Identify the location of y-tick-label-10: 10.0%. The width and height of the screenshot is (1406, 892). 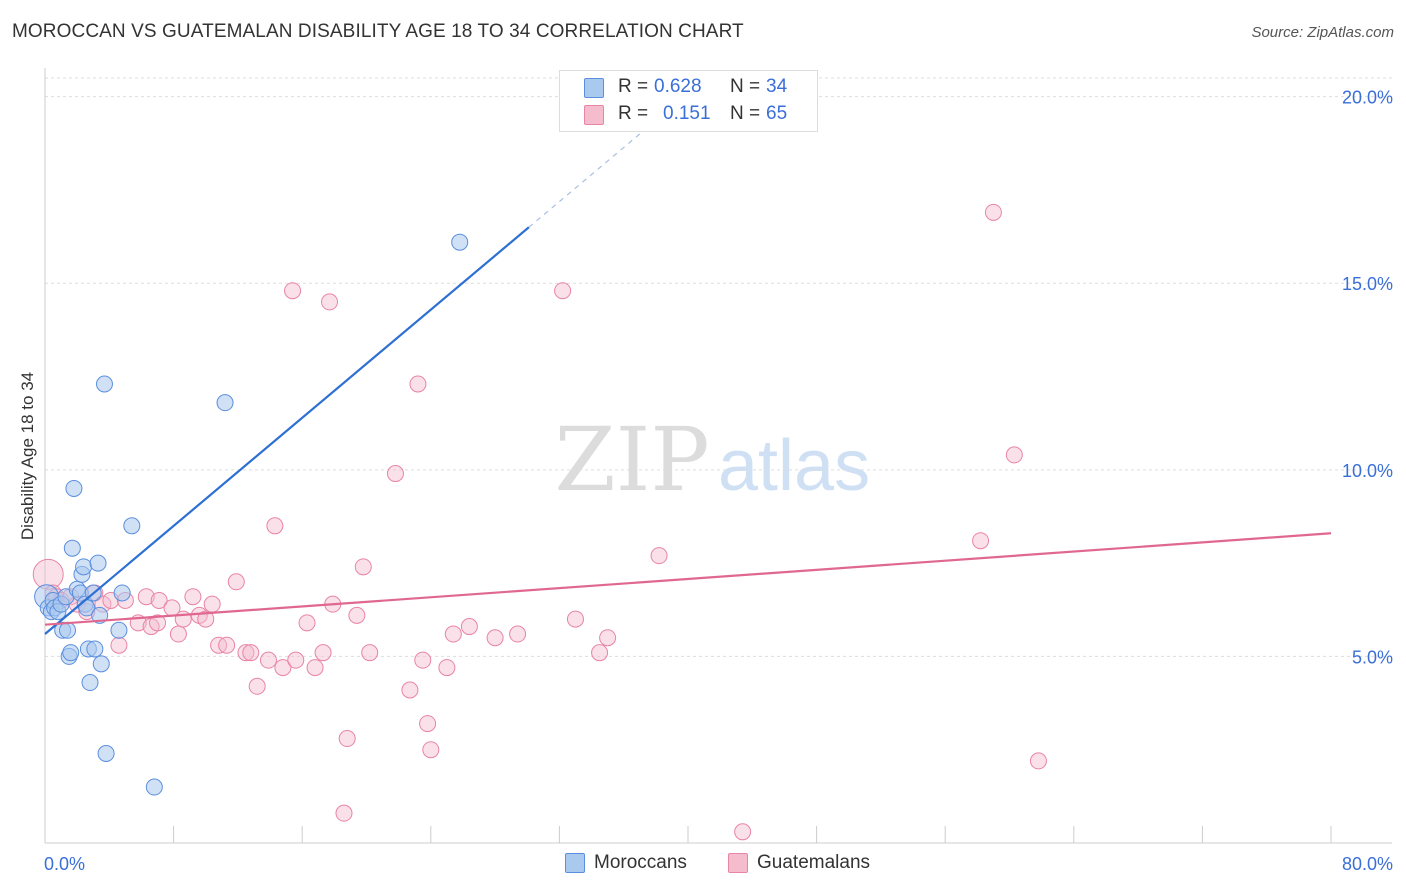
(1367, 471).